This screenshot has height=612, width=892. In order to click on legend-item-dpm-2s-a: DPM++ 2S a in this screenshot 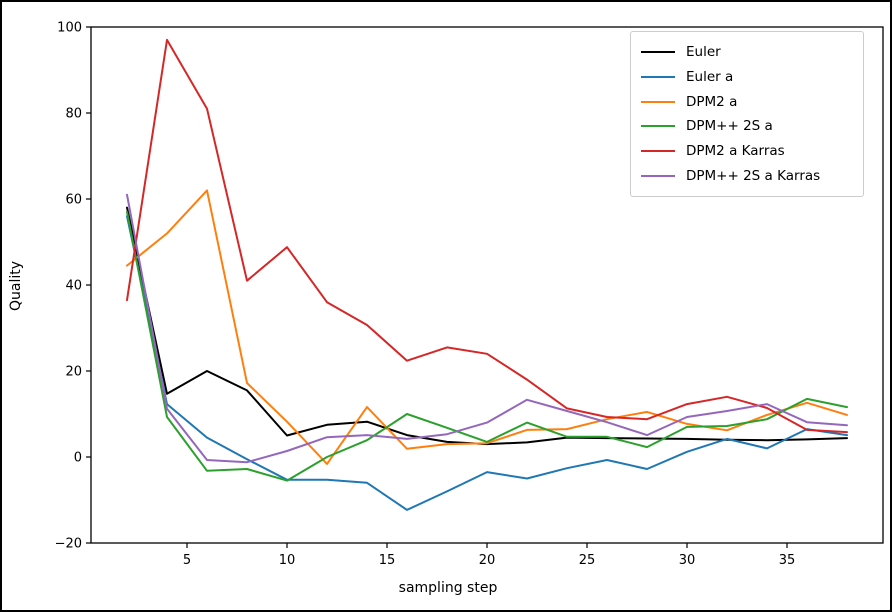, I will do `click(747, 126)`.